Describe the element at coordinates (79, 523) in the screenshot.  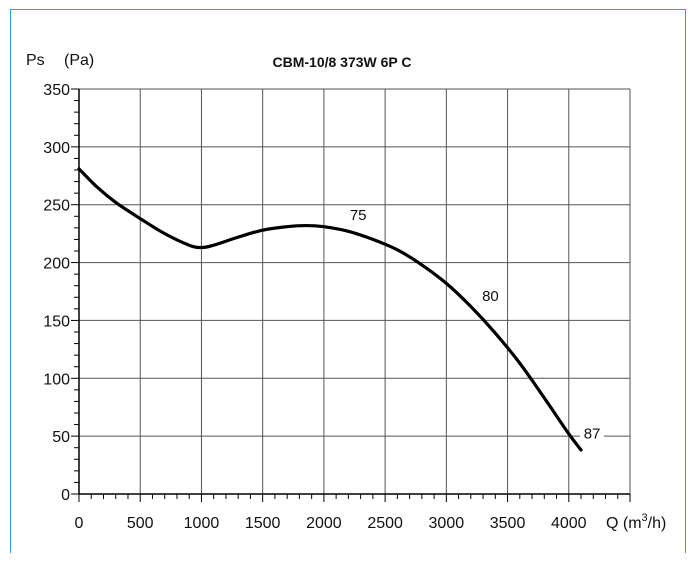
I see `x-tick-label: 0` at that location.